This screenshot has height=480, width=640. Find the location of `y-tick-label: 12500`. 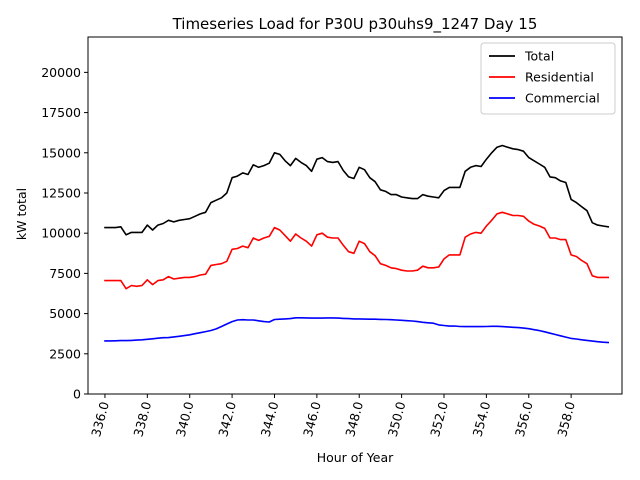

y-tick-label: 12500 is located at coordinates (61, 192).